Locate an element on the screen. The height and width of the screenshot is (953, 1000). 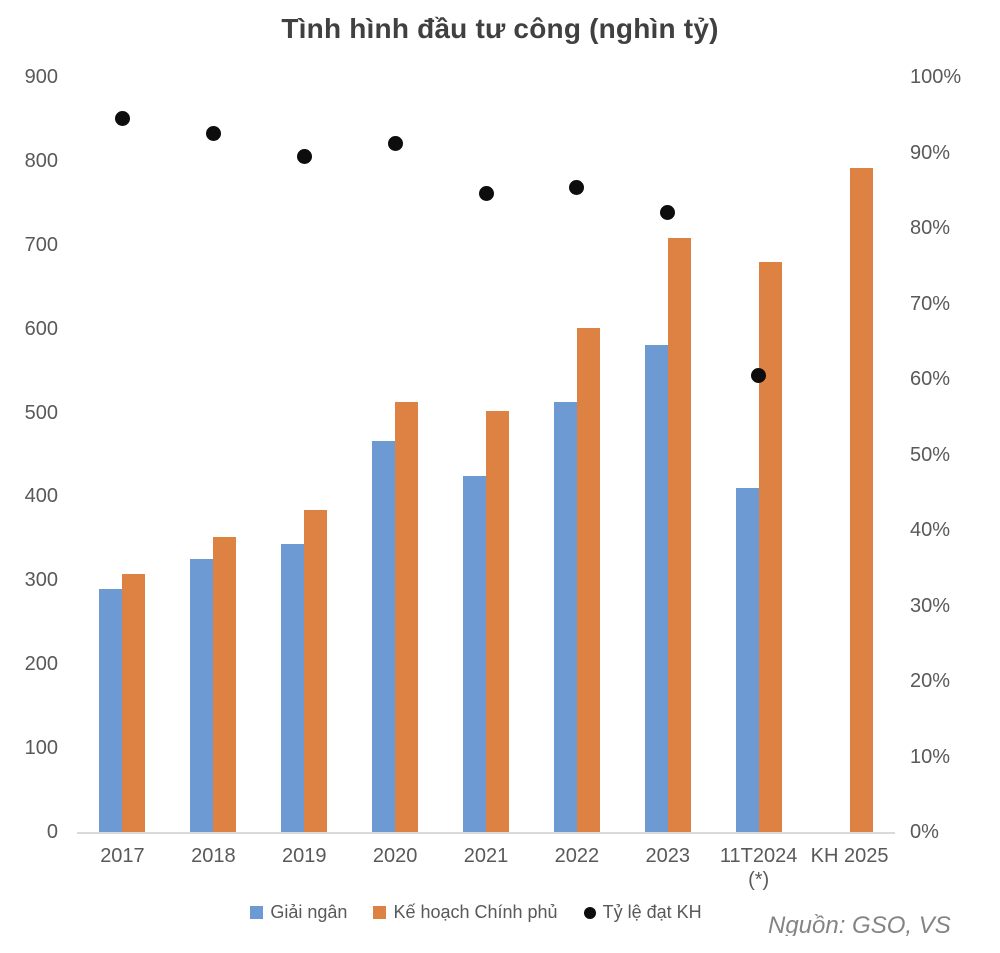
x-axis-category-label: 11T2024 (*) is located at coordinates (759, 868).